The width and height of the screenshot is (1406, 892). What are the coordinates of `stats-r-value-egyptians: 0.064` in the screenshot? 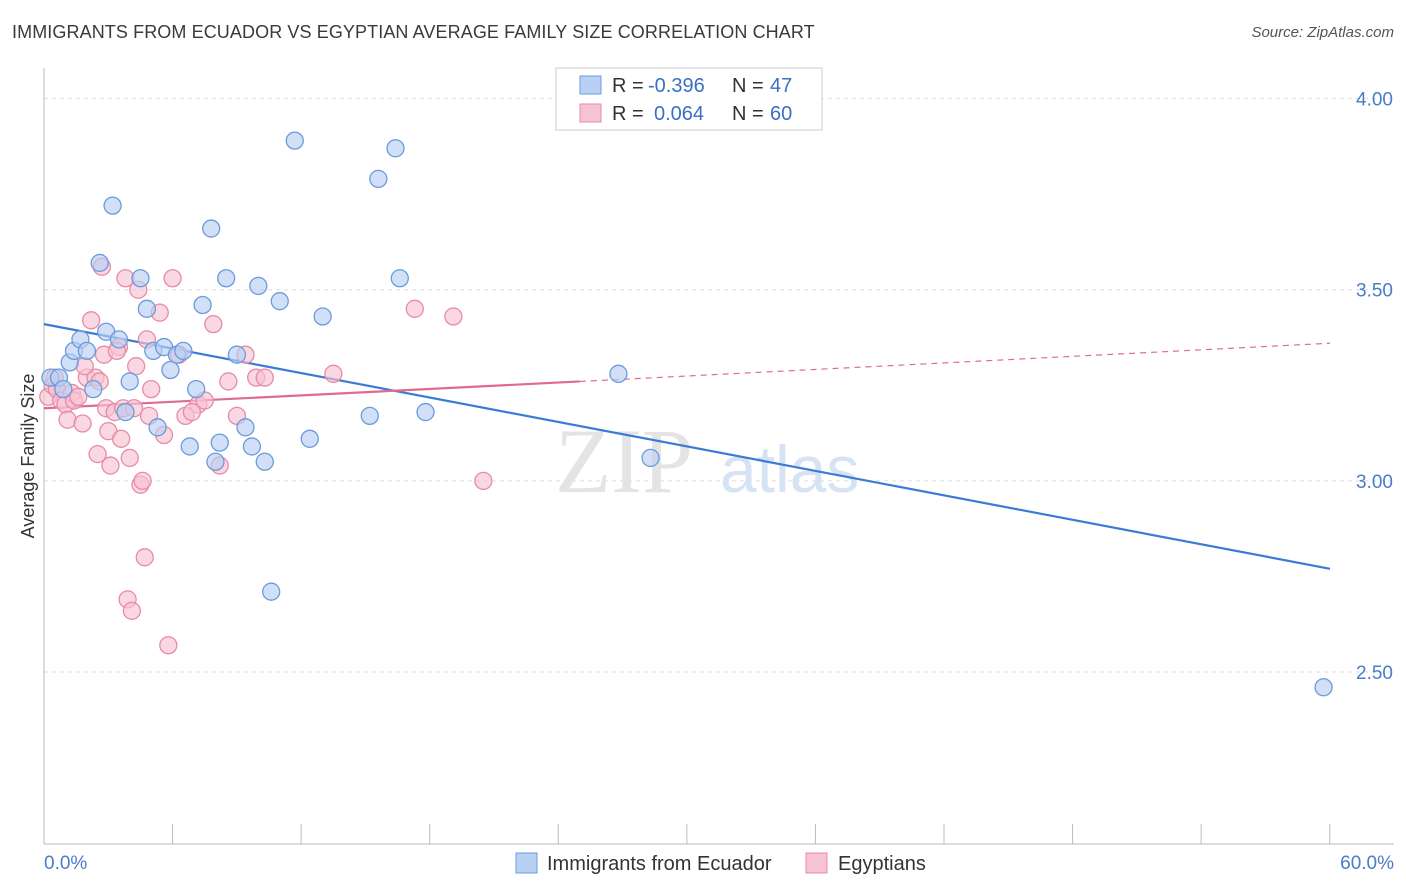 It's located at (679, 114).